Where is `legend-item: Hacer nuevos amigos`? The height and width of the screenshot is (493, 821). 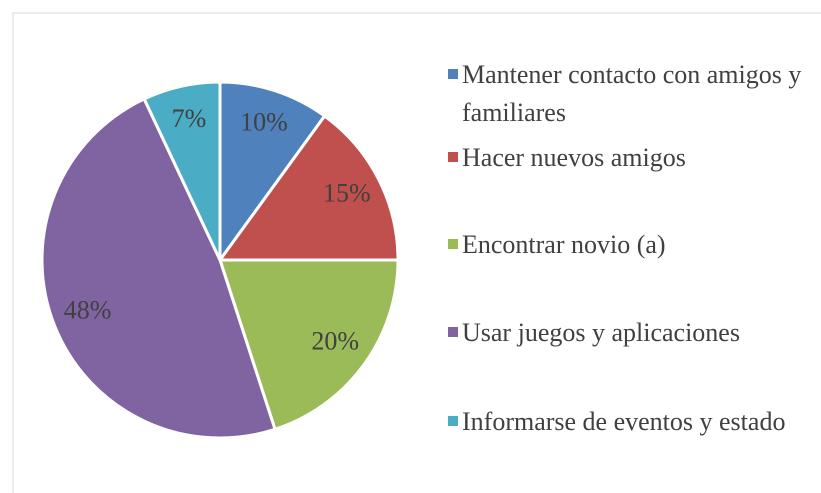 legend-item: Hacer nuevos amigos is located at coordinates (634, 158).